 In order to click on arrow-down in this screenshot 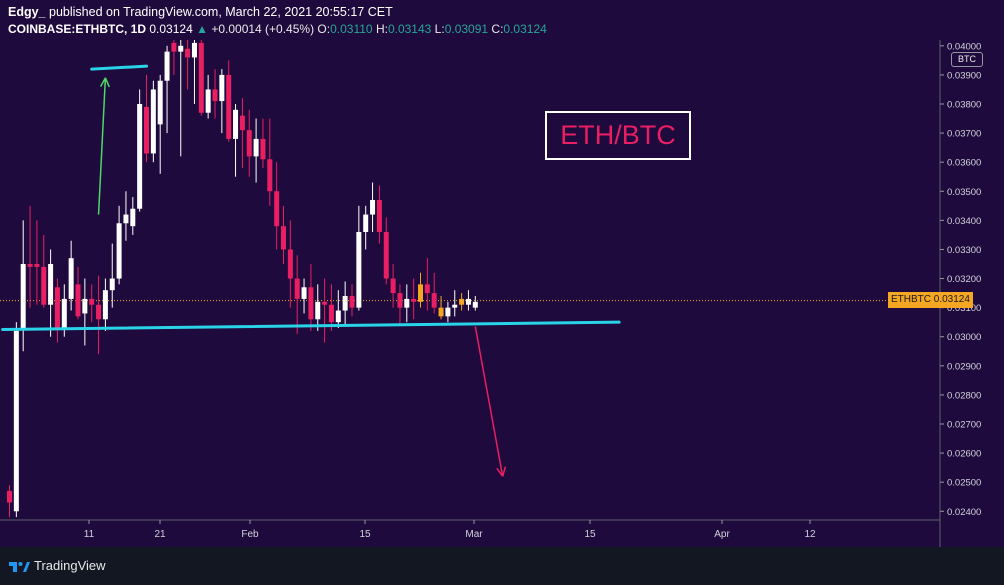, I will do `click(490, 401)`.